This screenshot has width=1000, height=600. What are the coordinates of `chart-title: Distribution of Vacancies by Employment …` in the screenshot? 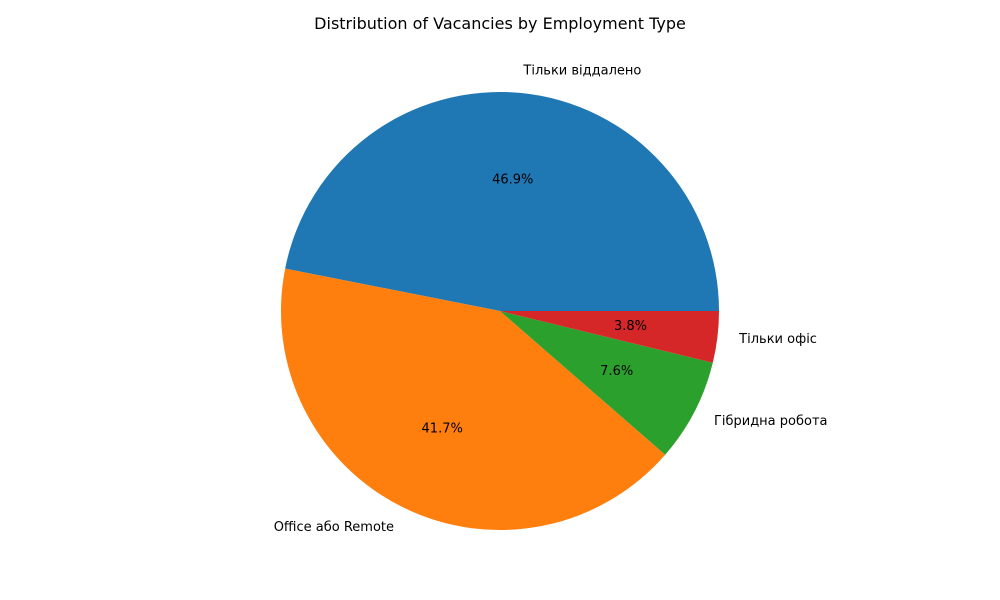 It's located at (500, 23).